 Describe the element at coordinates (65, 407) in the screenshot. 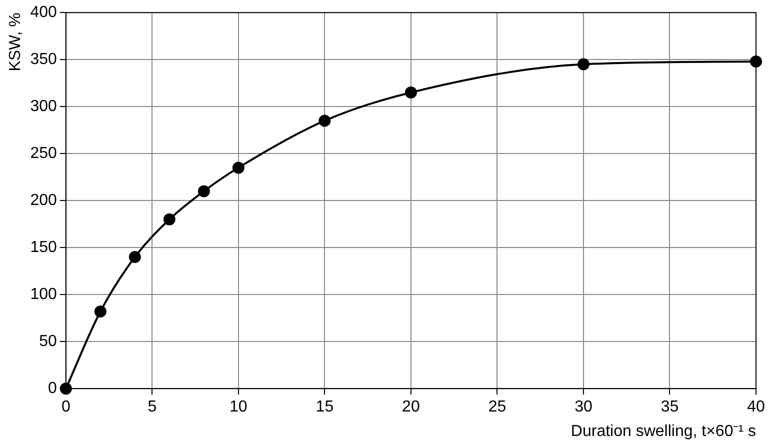

I see `x-tick-label: 0` at that location.